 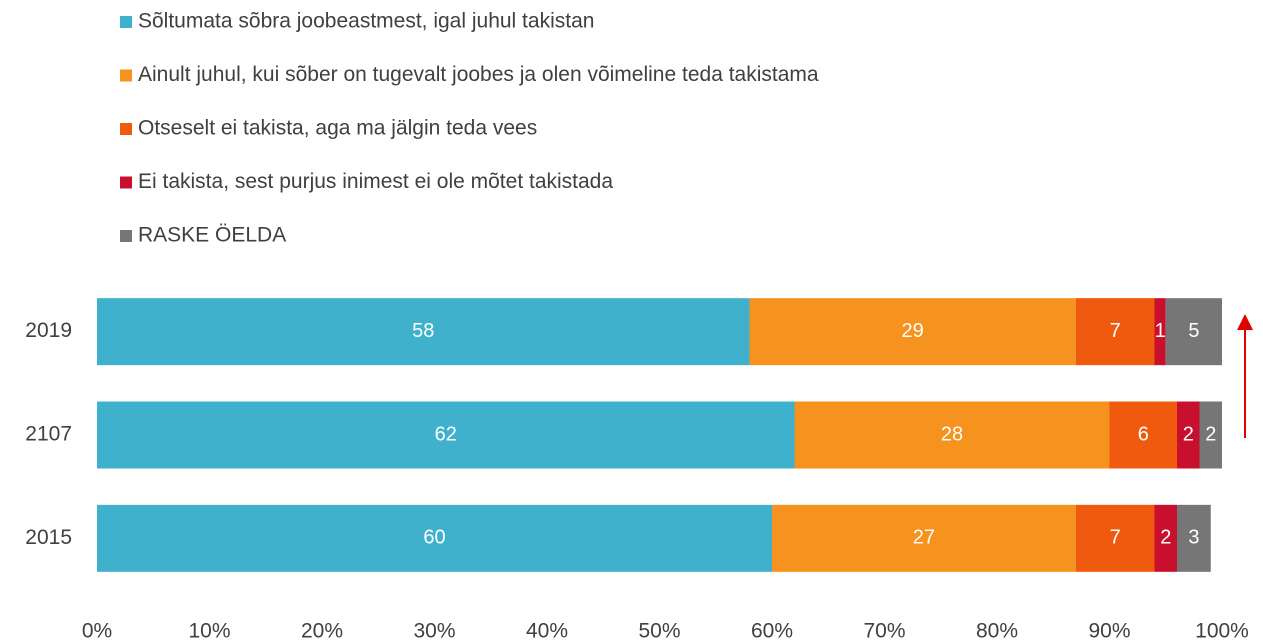 I want to click on value-label: 6, so click(x=1143, y=434).